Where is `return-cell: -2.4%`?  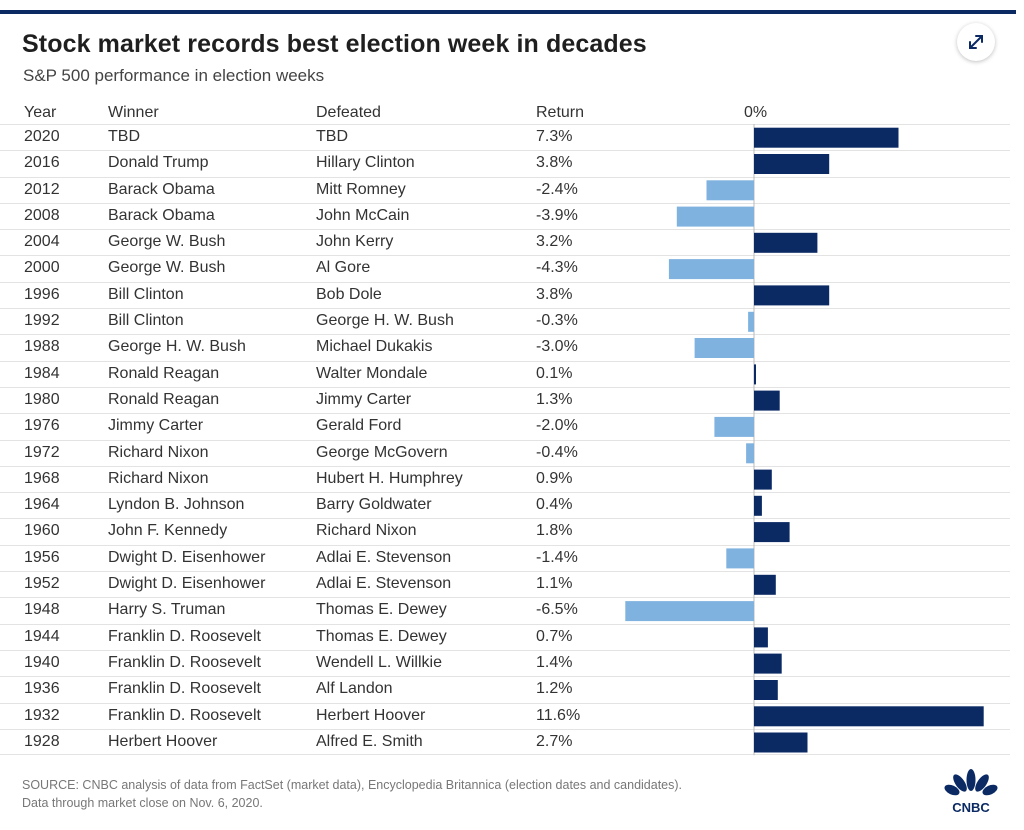 return-cell: -2.4% is located at coordinates (557, 189).